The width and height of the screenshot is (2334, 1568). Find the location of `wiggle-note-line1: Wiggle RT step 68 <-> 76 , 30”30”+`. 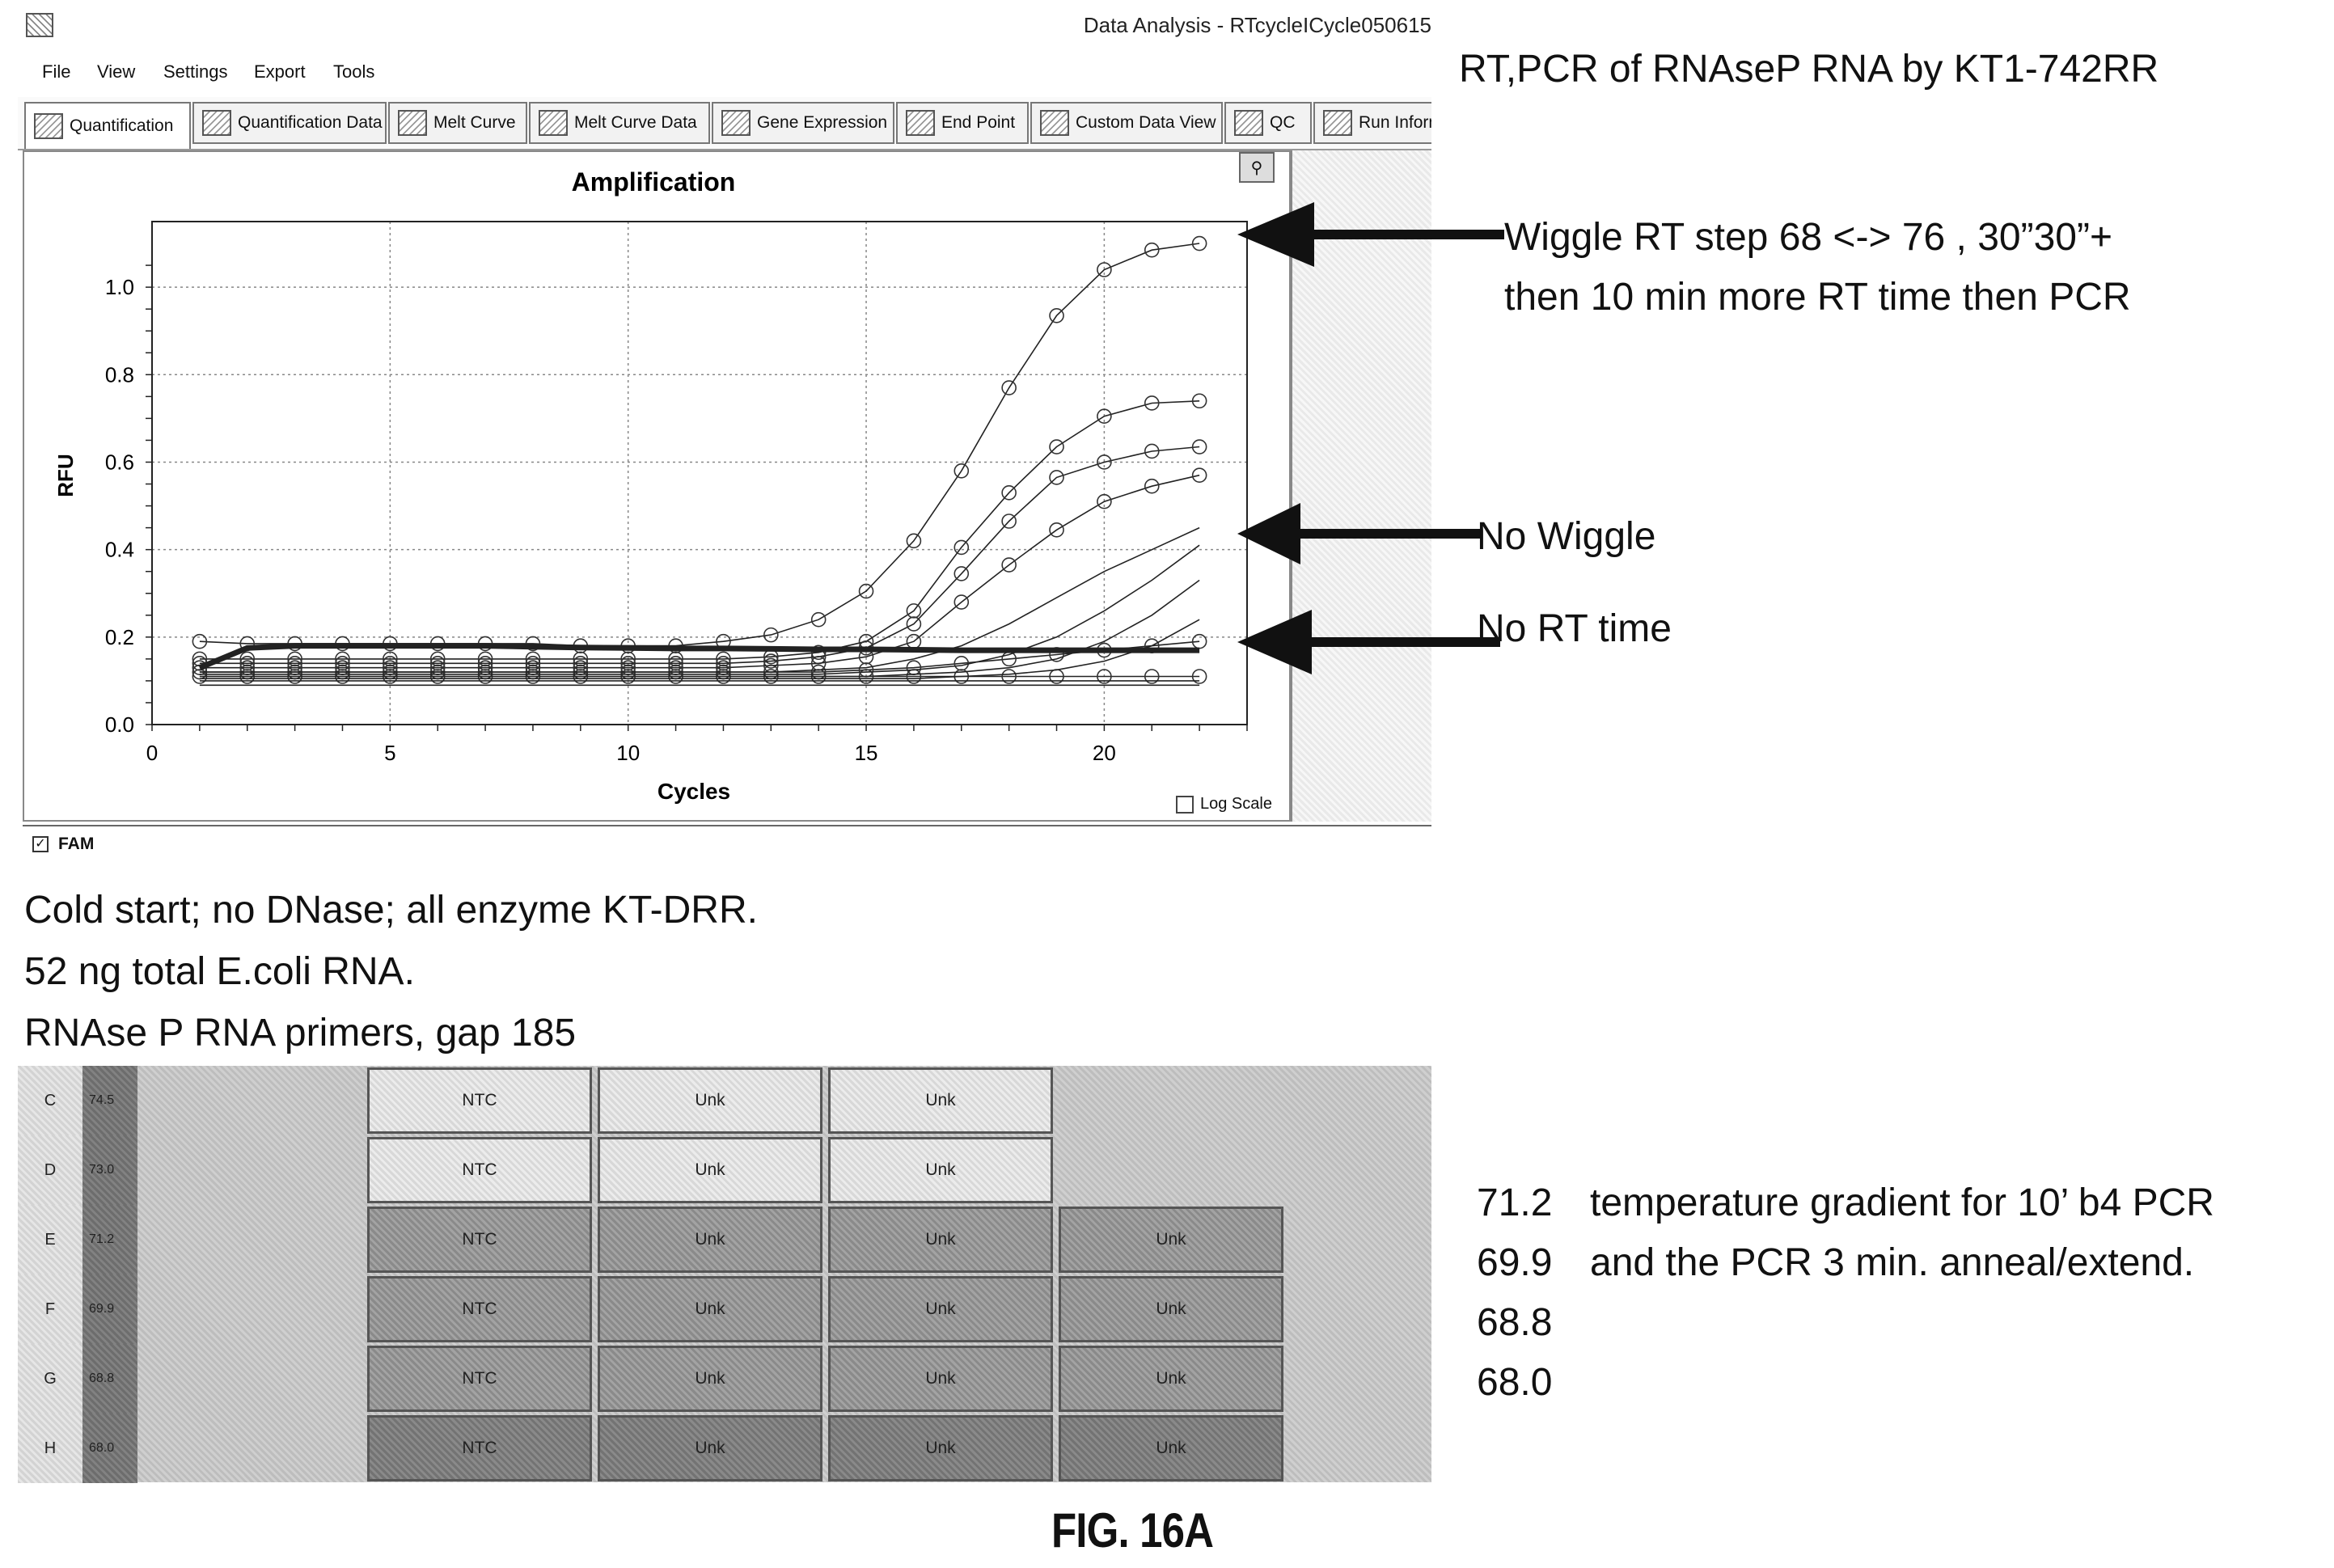

wiggle-note-line1: Wiggle RT step 68 <-> 76 , 30”30”+ is located at coordinates (1808, 237).